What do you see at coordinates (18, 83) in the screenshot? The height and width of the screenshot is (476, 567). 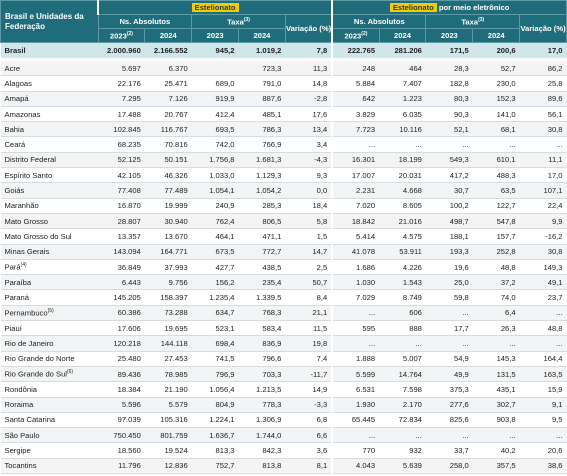 I see `name: Alagoas` at bounding box center [18, 83].